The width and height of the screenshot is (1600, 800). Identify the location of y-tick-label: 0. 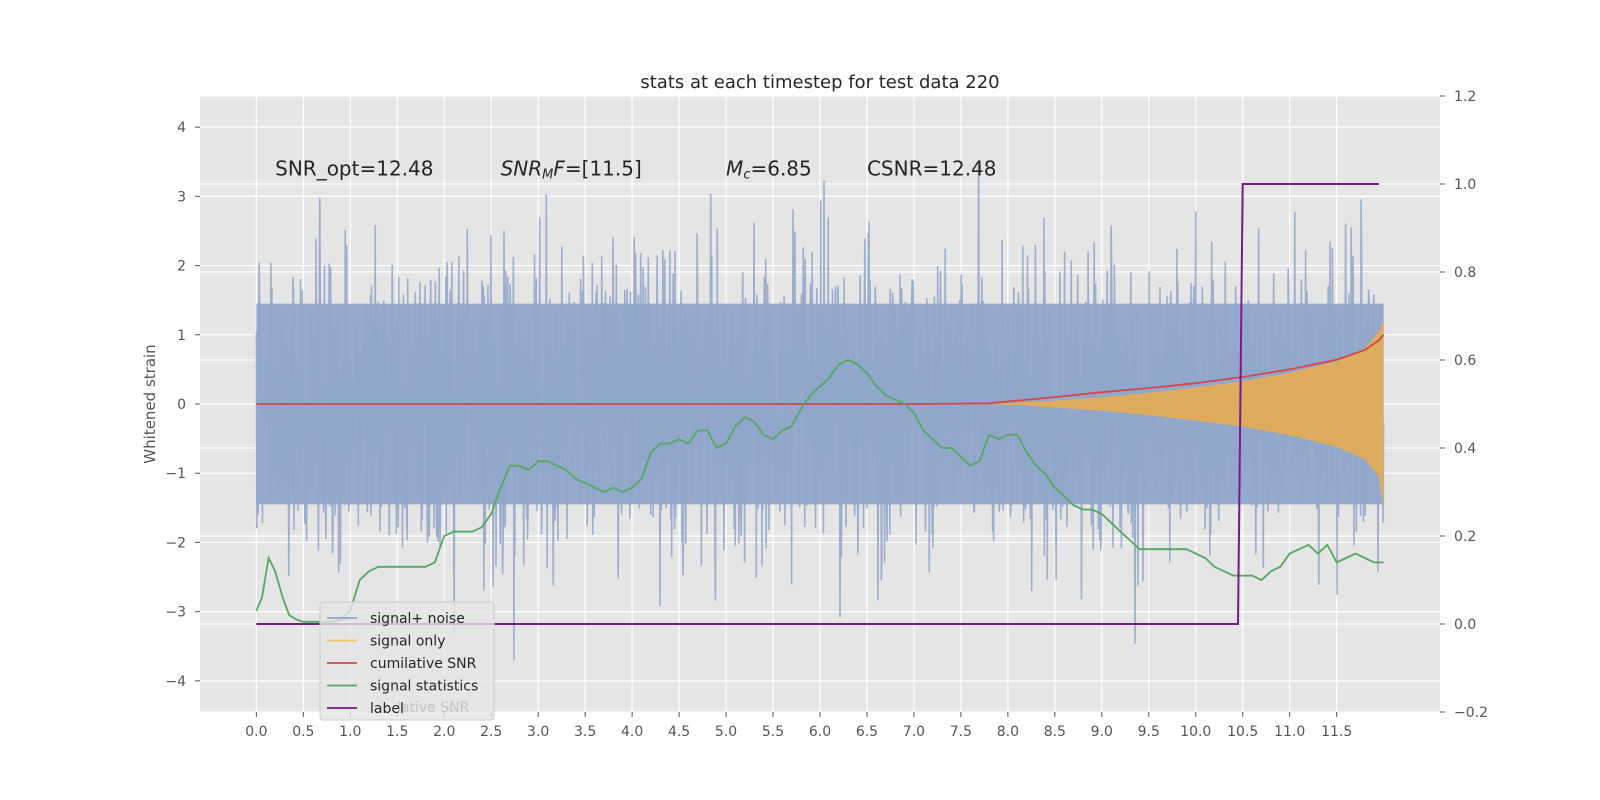
(181, 405).